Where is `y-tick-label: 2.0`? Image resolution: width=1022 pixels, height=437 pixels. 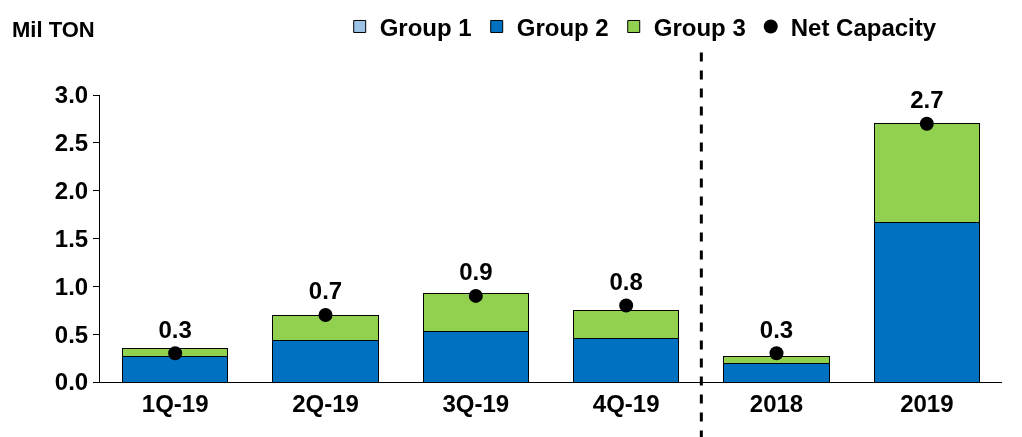
y-tick-label: 2.0 is located at coordinates (71, 191).